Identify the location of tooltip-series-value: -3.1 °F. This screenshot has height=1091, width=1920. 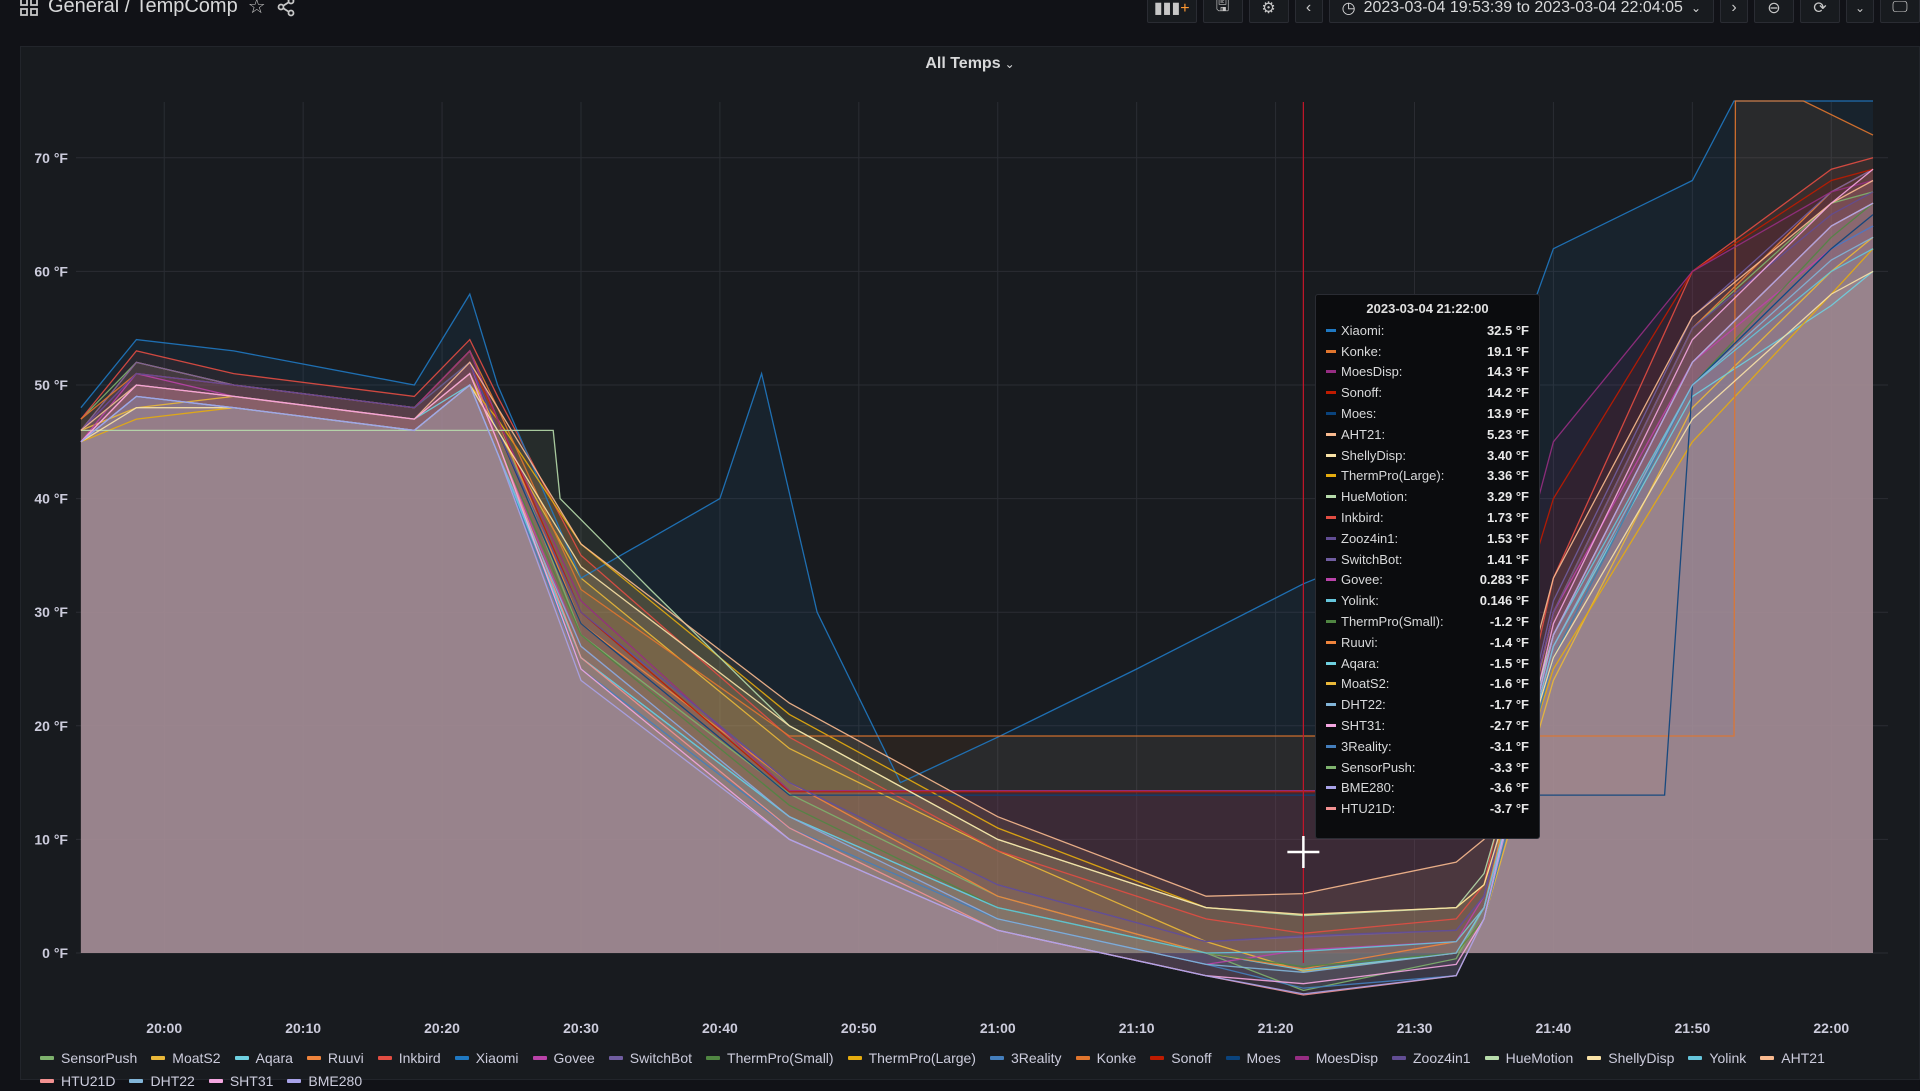
(1509, 746).